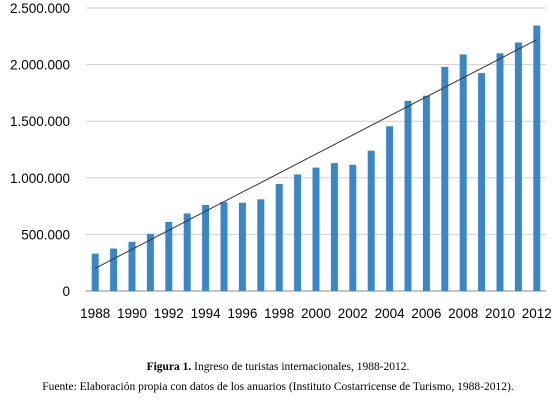 Image resolution: width=556 pixels, height=402 pixels. What do you see at coordinates (187, 252) in the screenshot?
I see `bar-1993` at bounding box center [187, 252].